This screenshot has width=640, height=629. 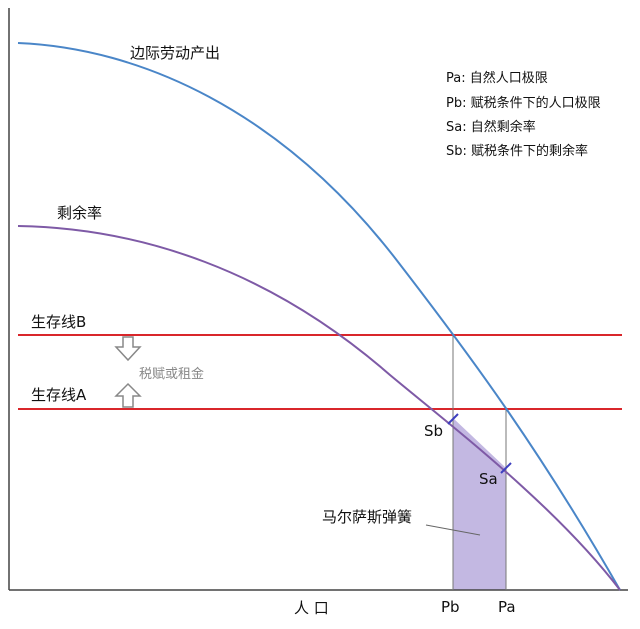 I want to click on area-label: 马尔萨斯弹簧, so click(x=367, y=517).